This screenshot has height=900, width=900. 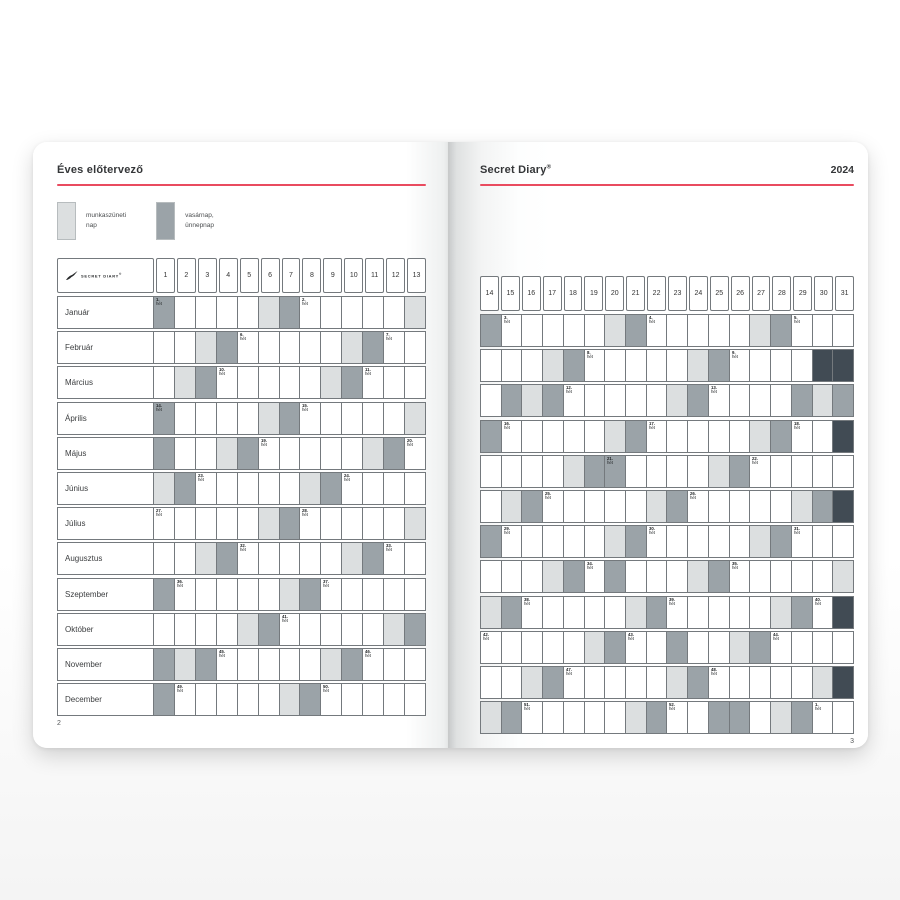 I want to click on week-label: 42. hét, so click(x=486, y=637).